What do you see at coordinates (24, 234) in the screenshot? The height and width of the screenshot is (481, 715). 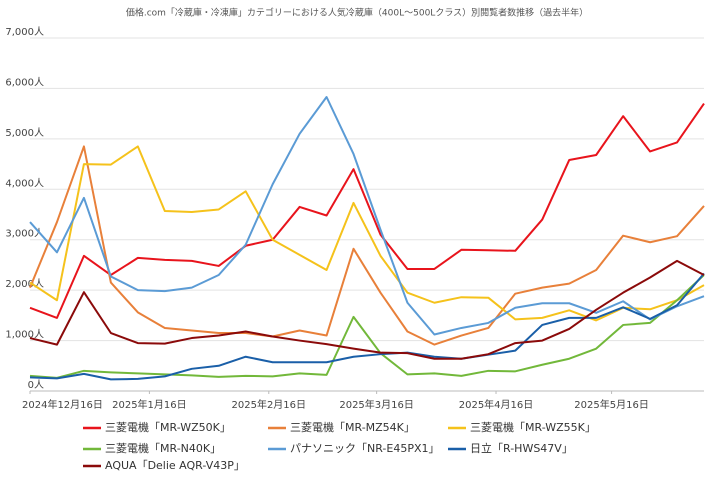 I see `y-tick-label: 3,000人` at bounding box center [24, 234].